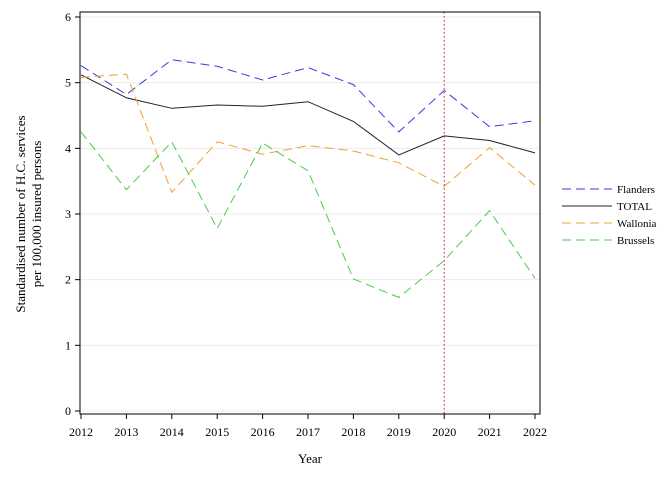 The height and width of the screenshot is (480, 672). Describe the element at coordinates (68, 148) in the screenshot. I see `y-tick-label: 4` at that location.